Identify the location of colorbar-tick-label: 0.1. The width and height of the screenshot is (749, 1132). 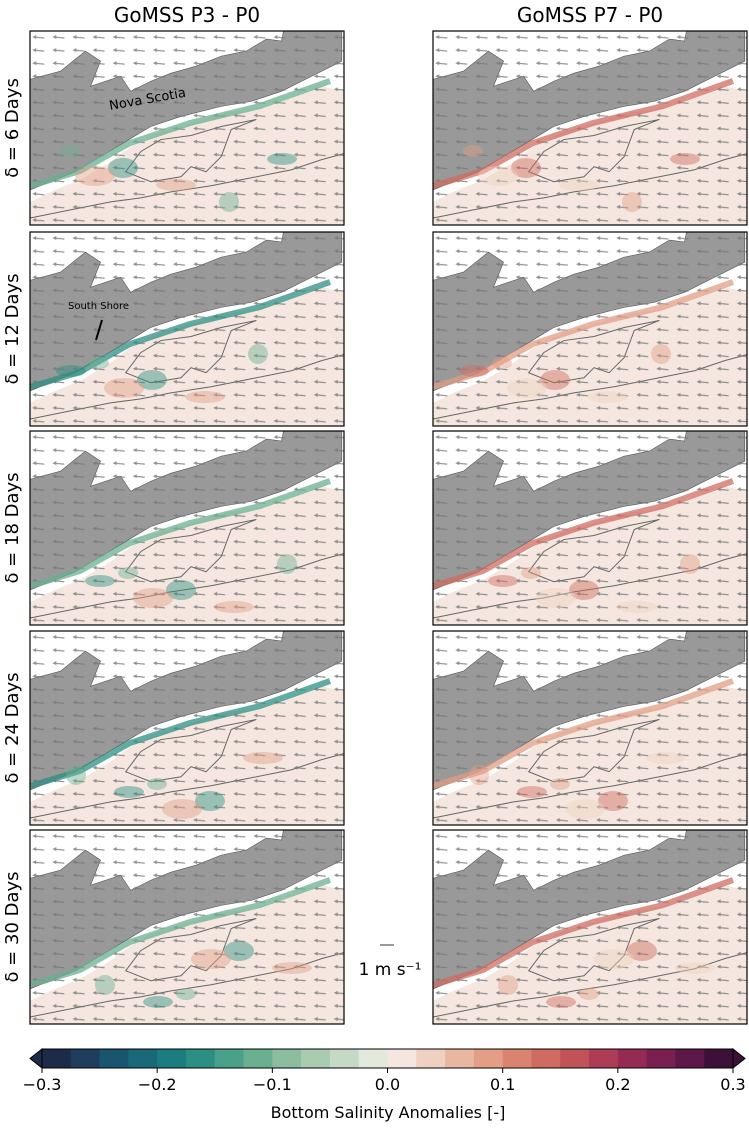
(502, 1084).